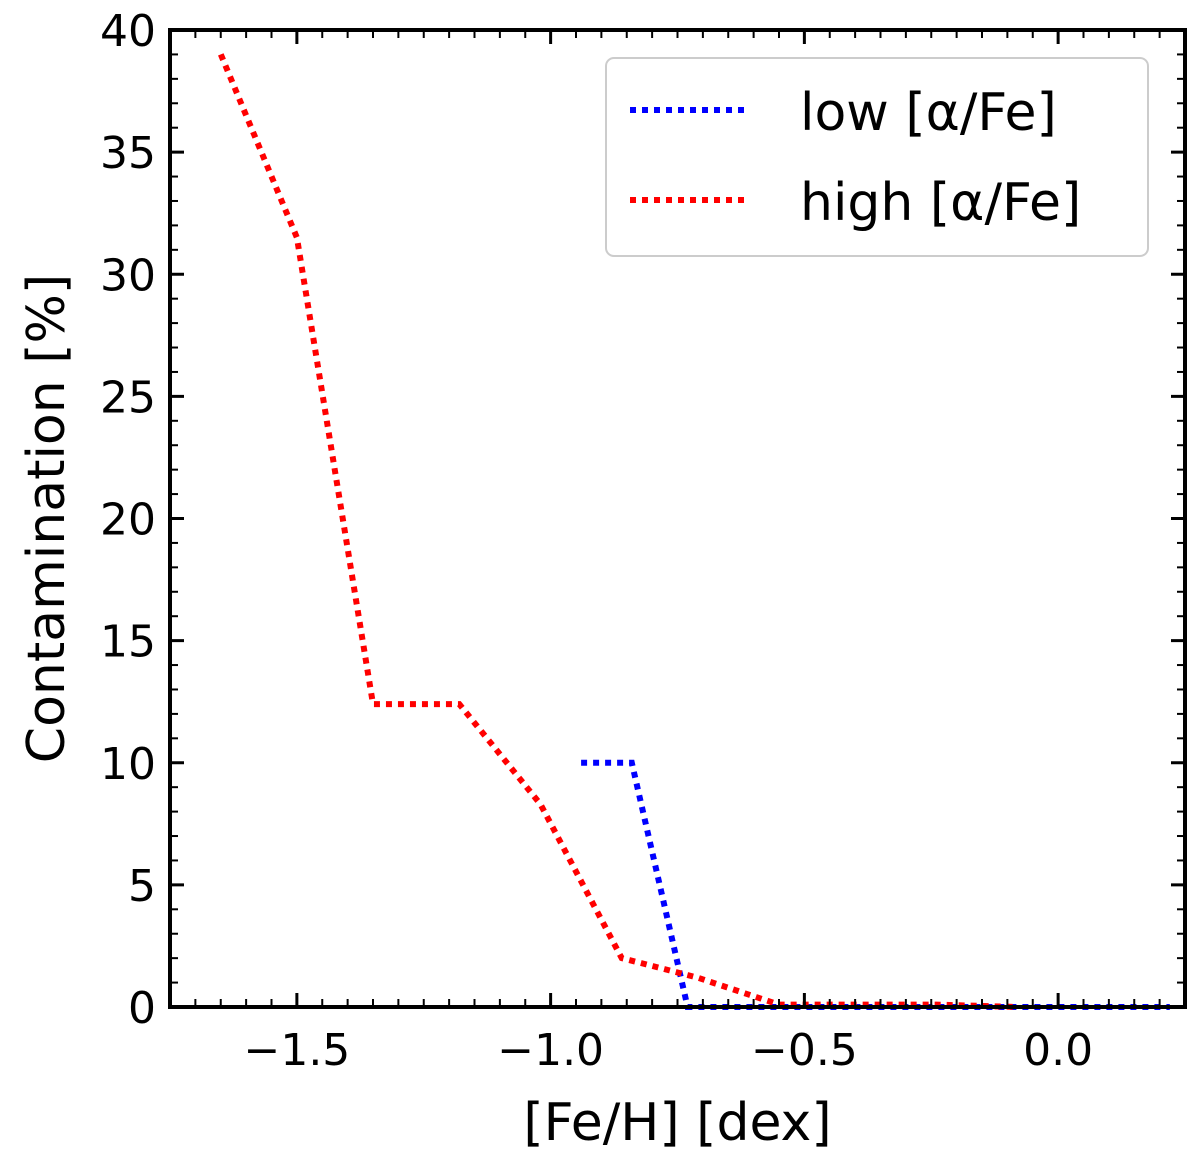  What do you see at coordinates (128, 764) in the screenshot?
I see `y-tick-label: 10` at bounding box center [128, 764].